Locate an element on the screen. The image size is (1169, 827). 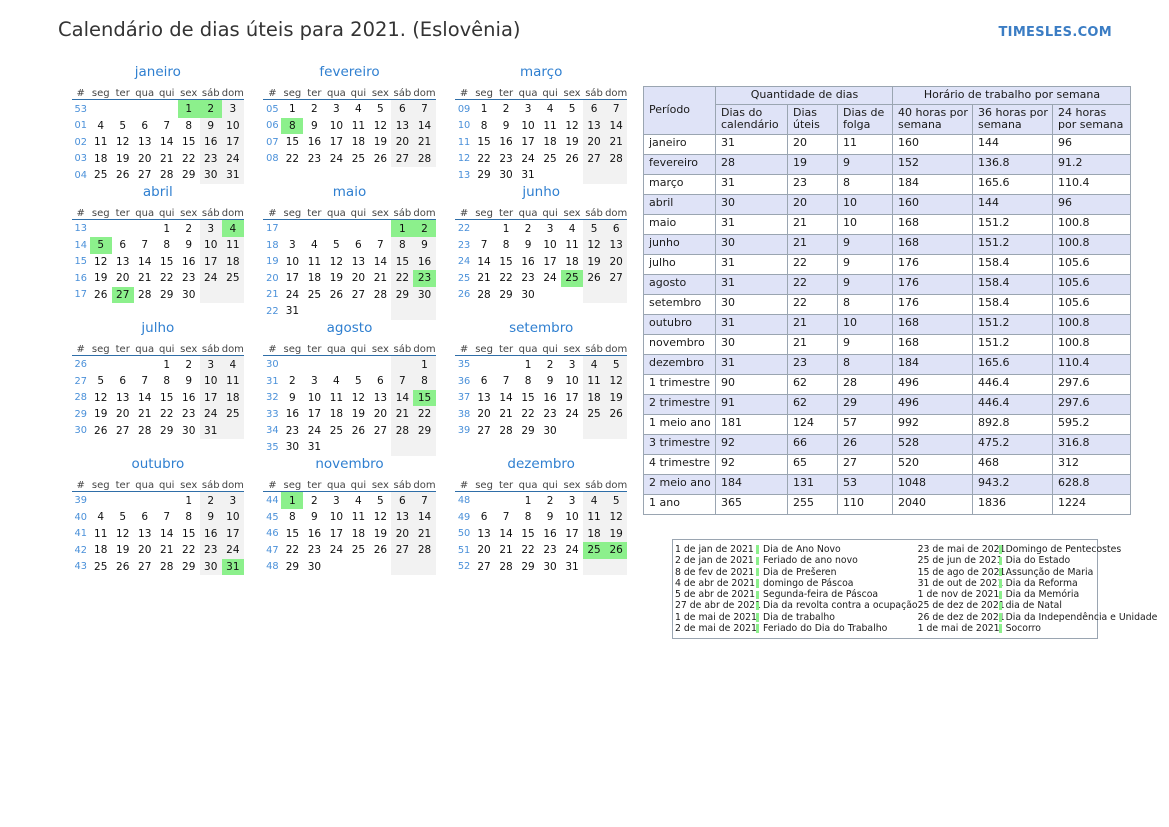
day-cell: 9 is located at coordinates (550, 381).